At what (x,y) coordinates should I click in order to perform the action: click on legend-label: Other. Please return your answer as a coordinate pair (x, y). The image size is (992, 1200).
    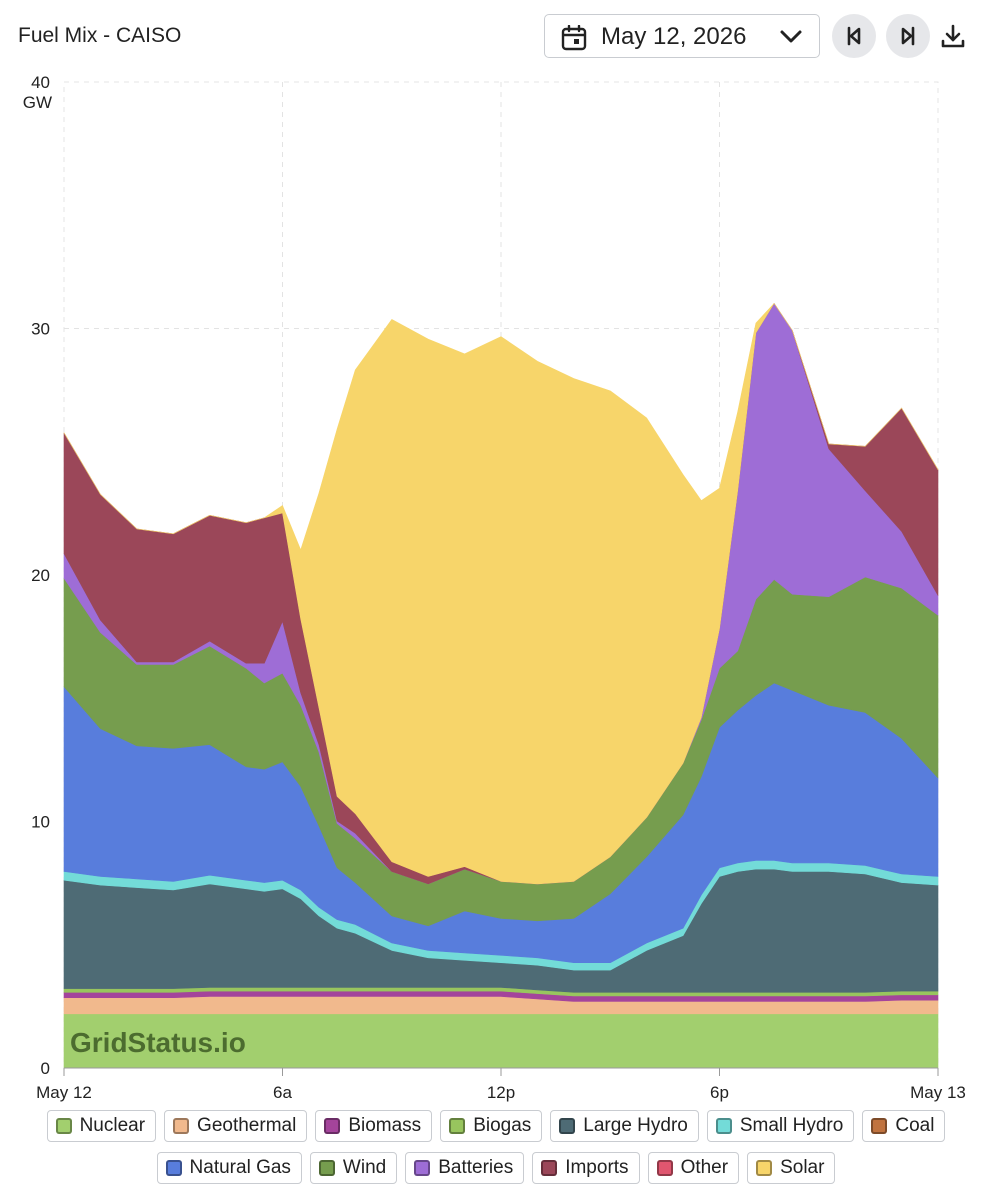
    Looking at the image, I should click on (704, 1167).